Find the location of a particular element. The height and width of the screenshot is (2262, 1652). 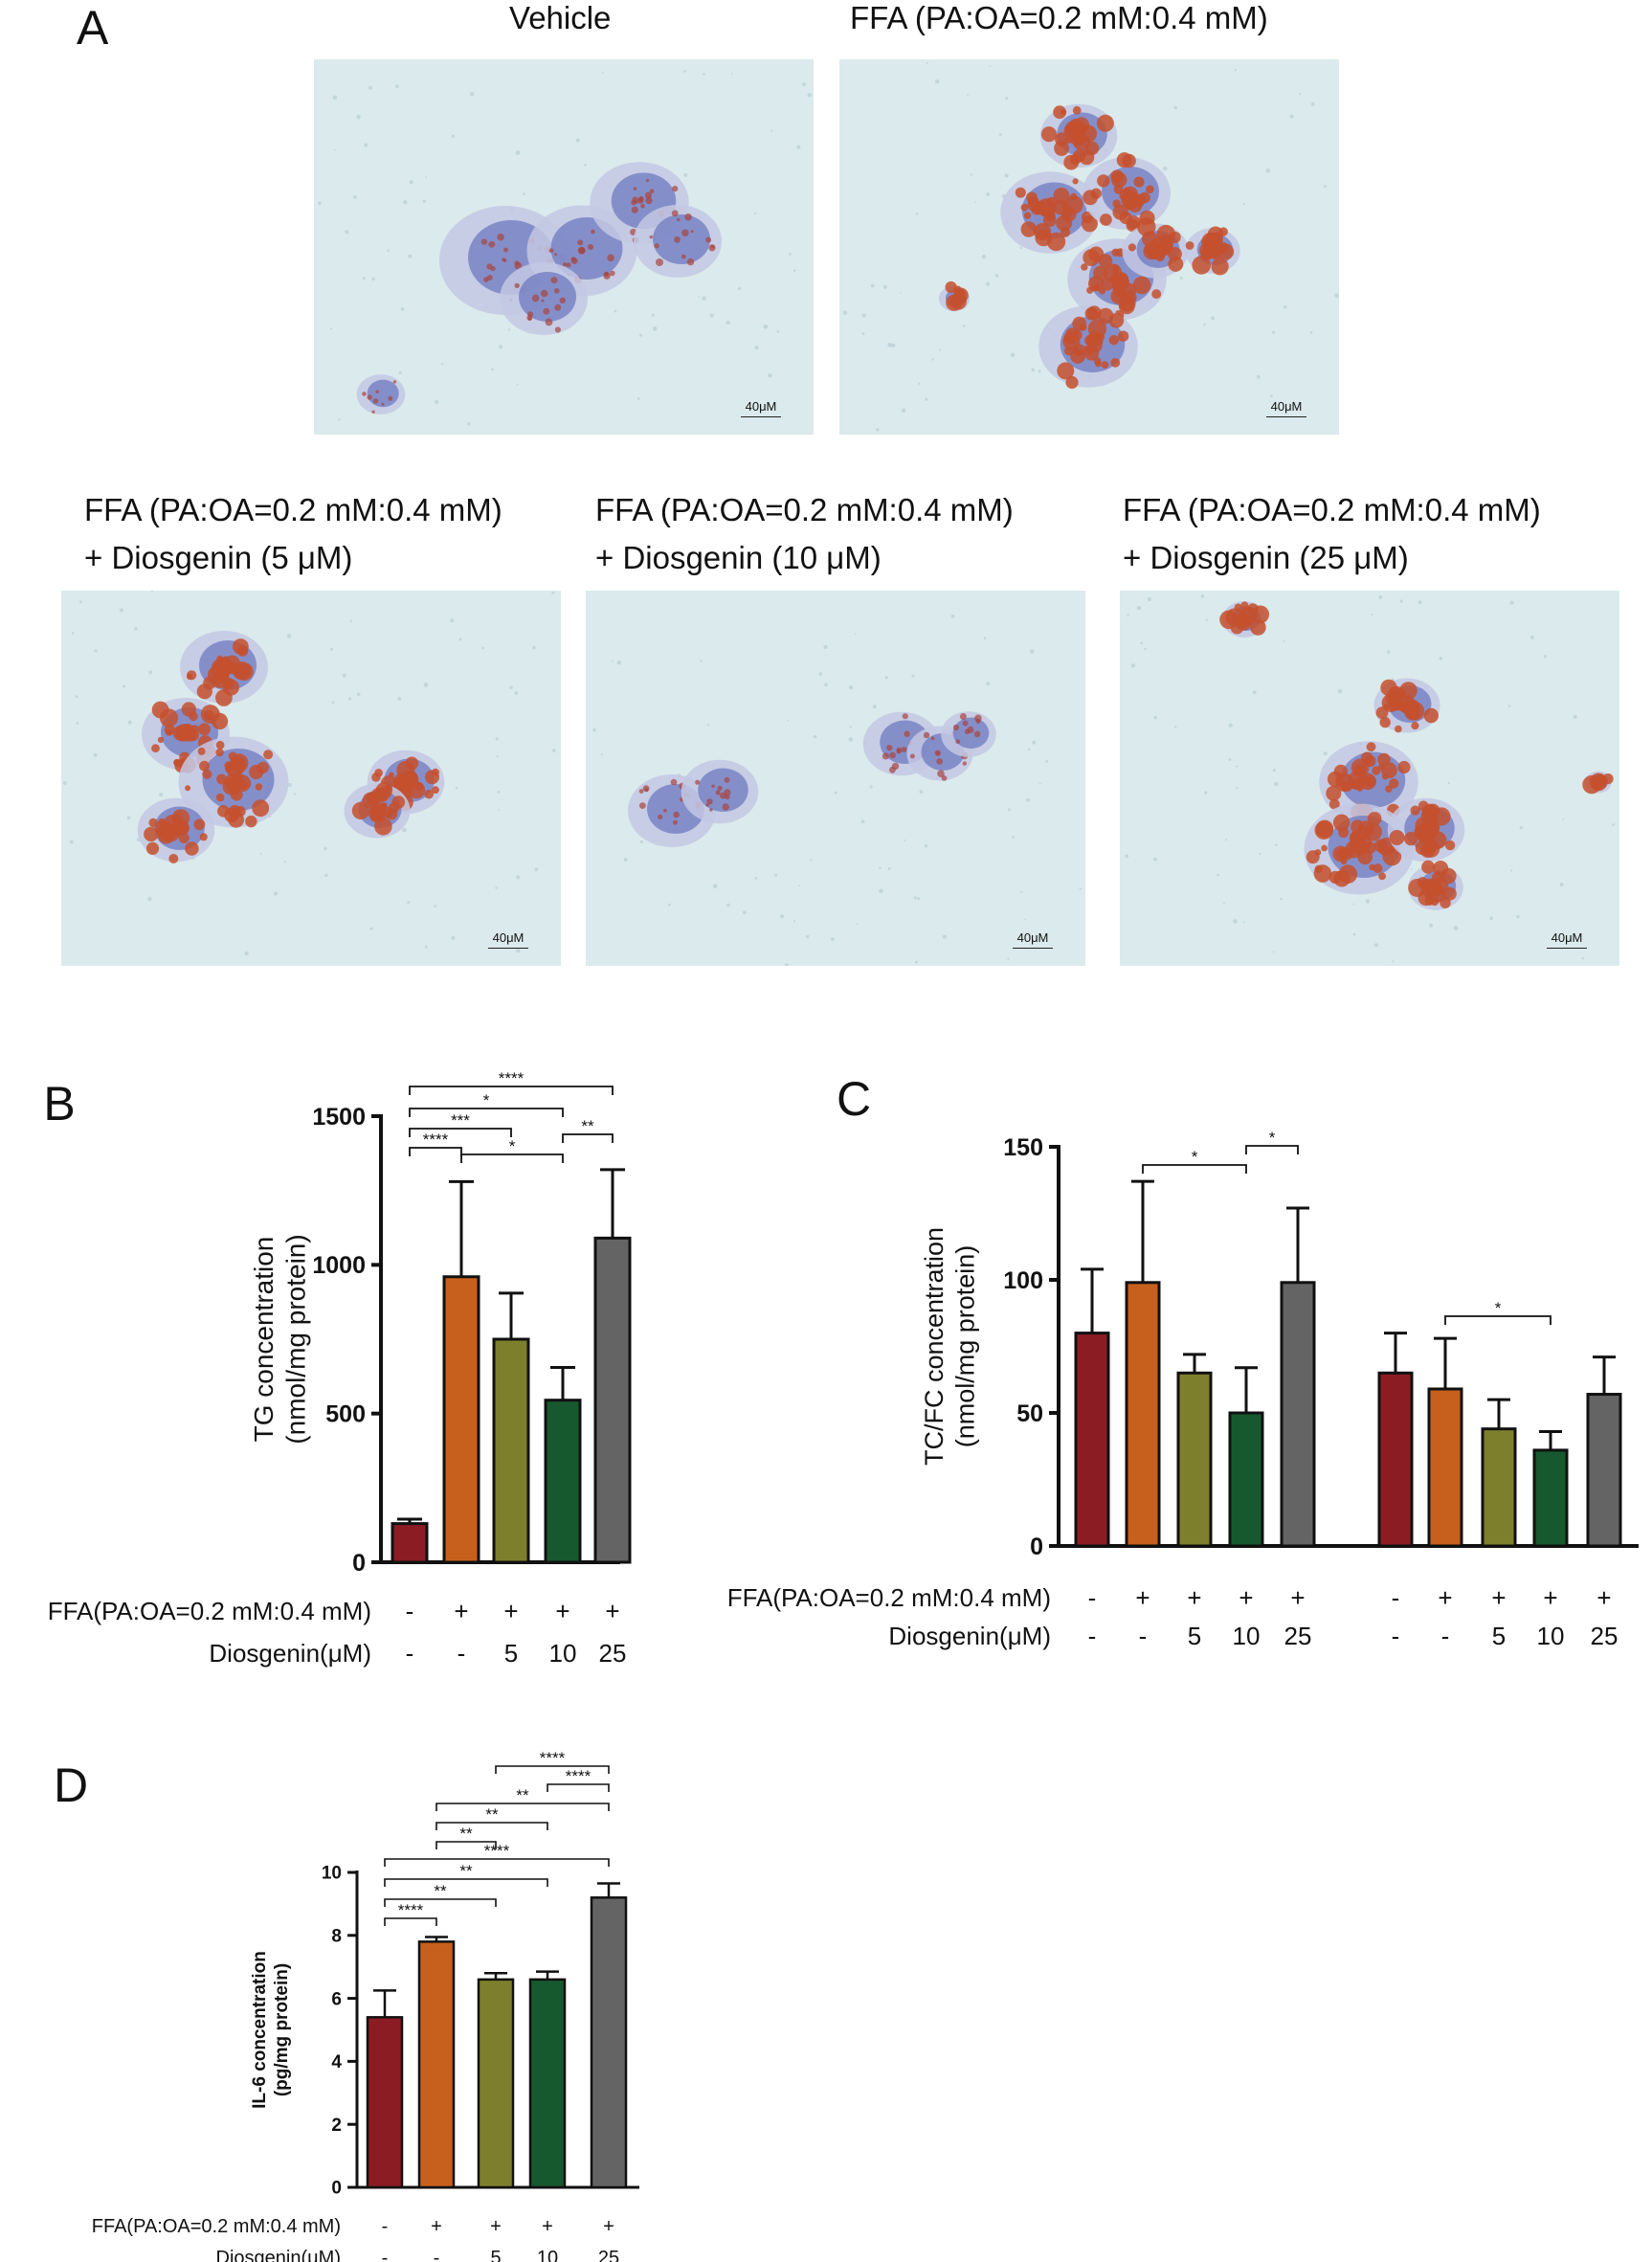

image-title-line1: FFA (PA:OA=0.2 mM:0.4 mM) is located at coordinates (1332, 509).